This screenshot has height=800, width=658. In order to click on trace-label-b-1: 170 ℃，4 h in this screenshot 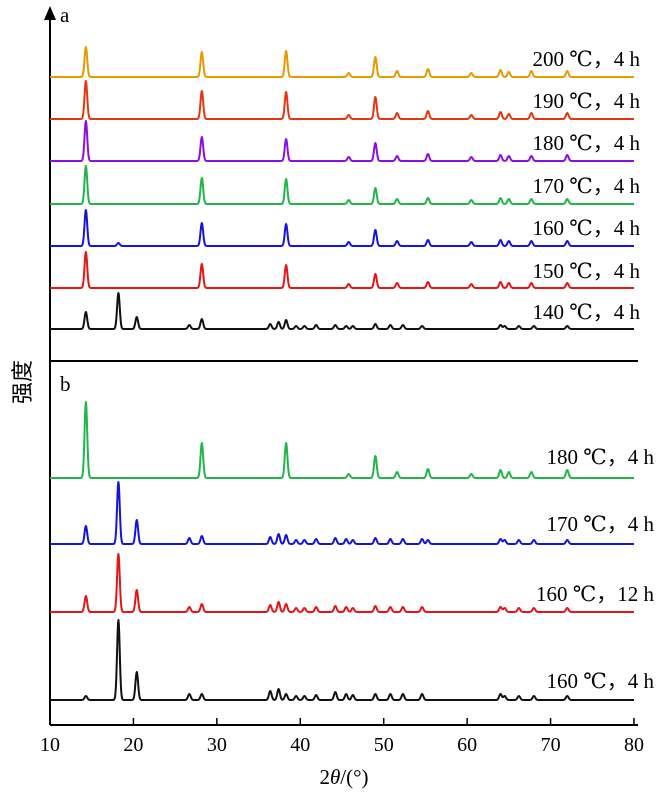, I will do `click(601, 524)`.